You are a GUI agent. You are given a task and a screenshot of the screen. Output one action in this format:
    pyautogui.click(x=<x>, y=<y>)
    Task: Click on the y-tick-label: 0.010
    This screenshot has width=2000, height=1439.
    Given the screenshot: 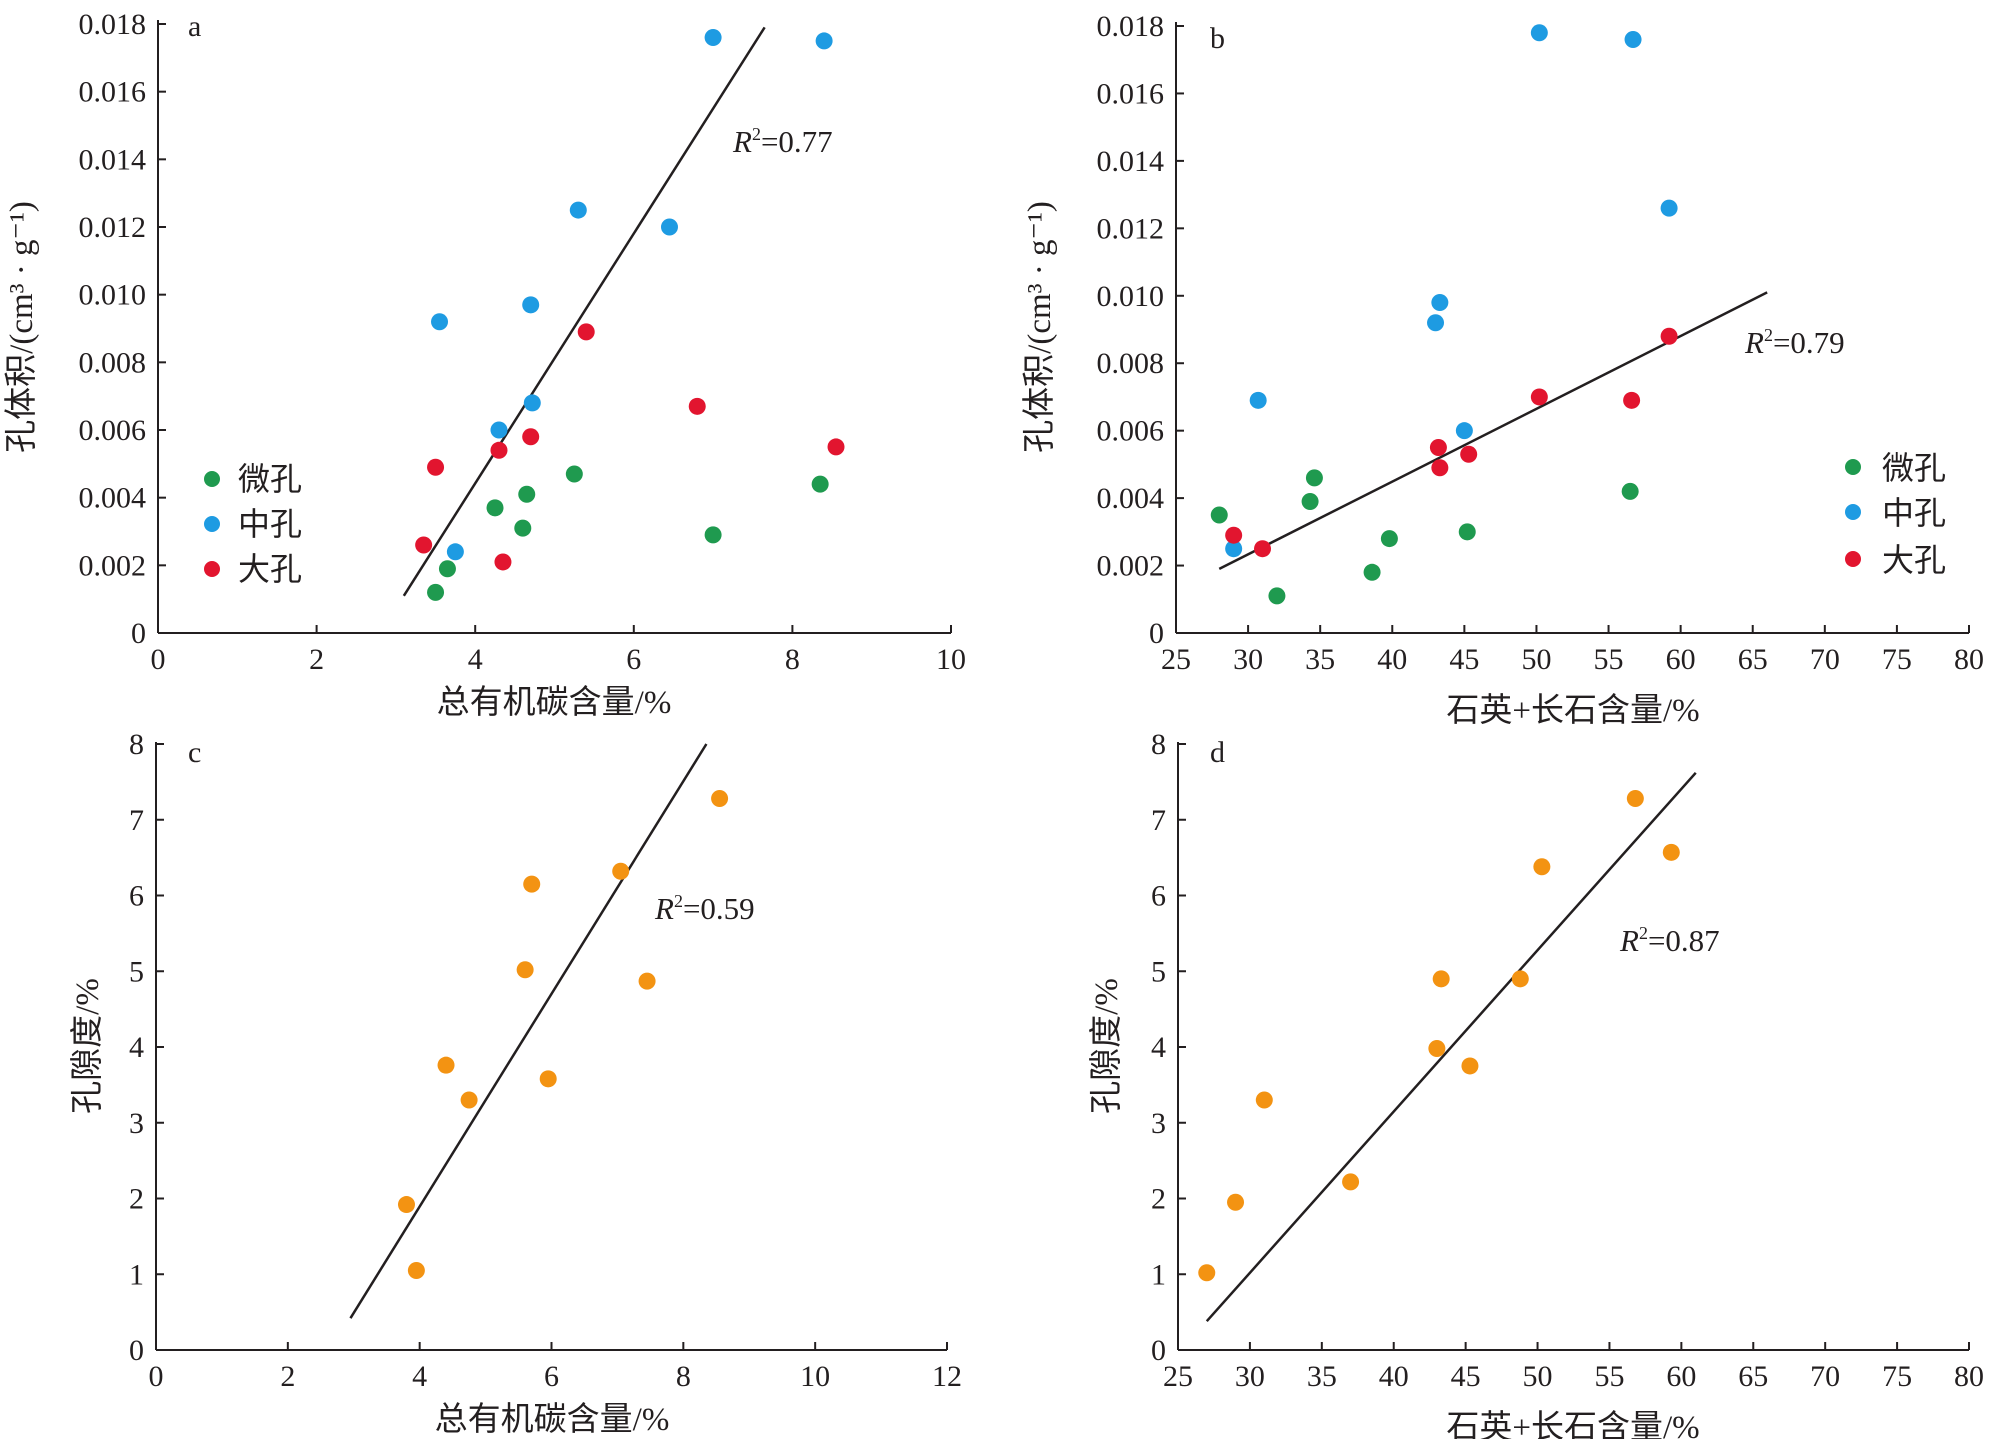 What is the action you would take?
    pyautogui.click(x=1131, y=296)
    